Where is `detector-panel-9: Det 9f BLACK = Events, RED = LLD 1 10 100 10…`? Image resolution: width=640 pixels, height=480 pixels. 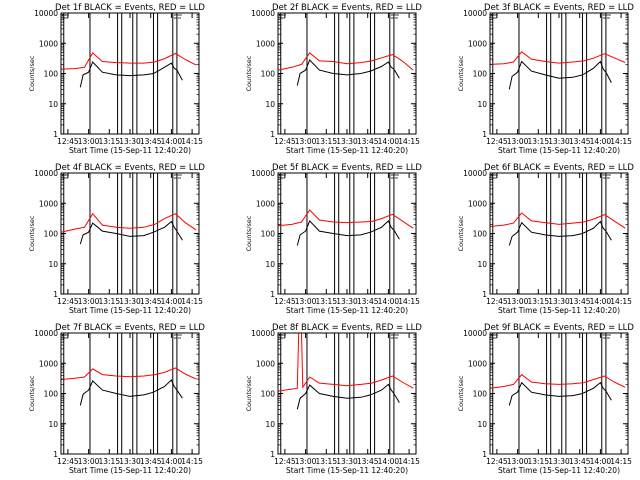 detector-panel-9: Det 9f BLACK = Events, RED = LLD 1 10 100 10… is located at coordinates (545, 399).